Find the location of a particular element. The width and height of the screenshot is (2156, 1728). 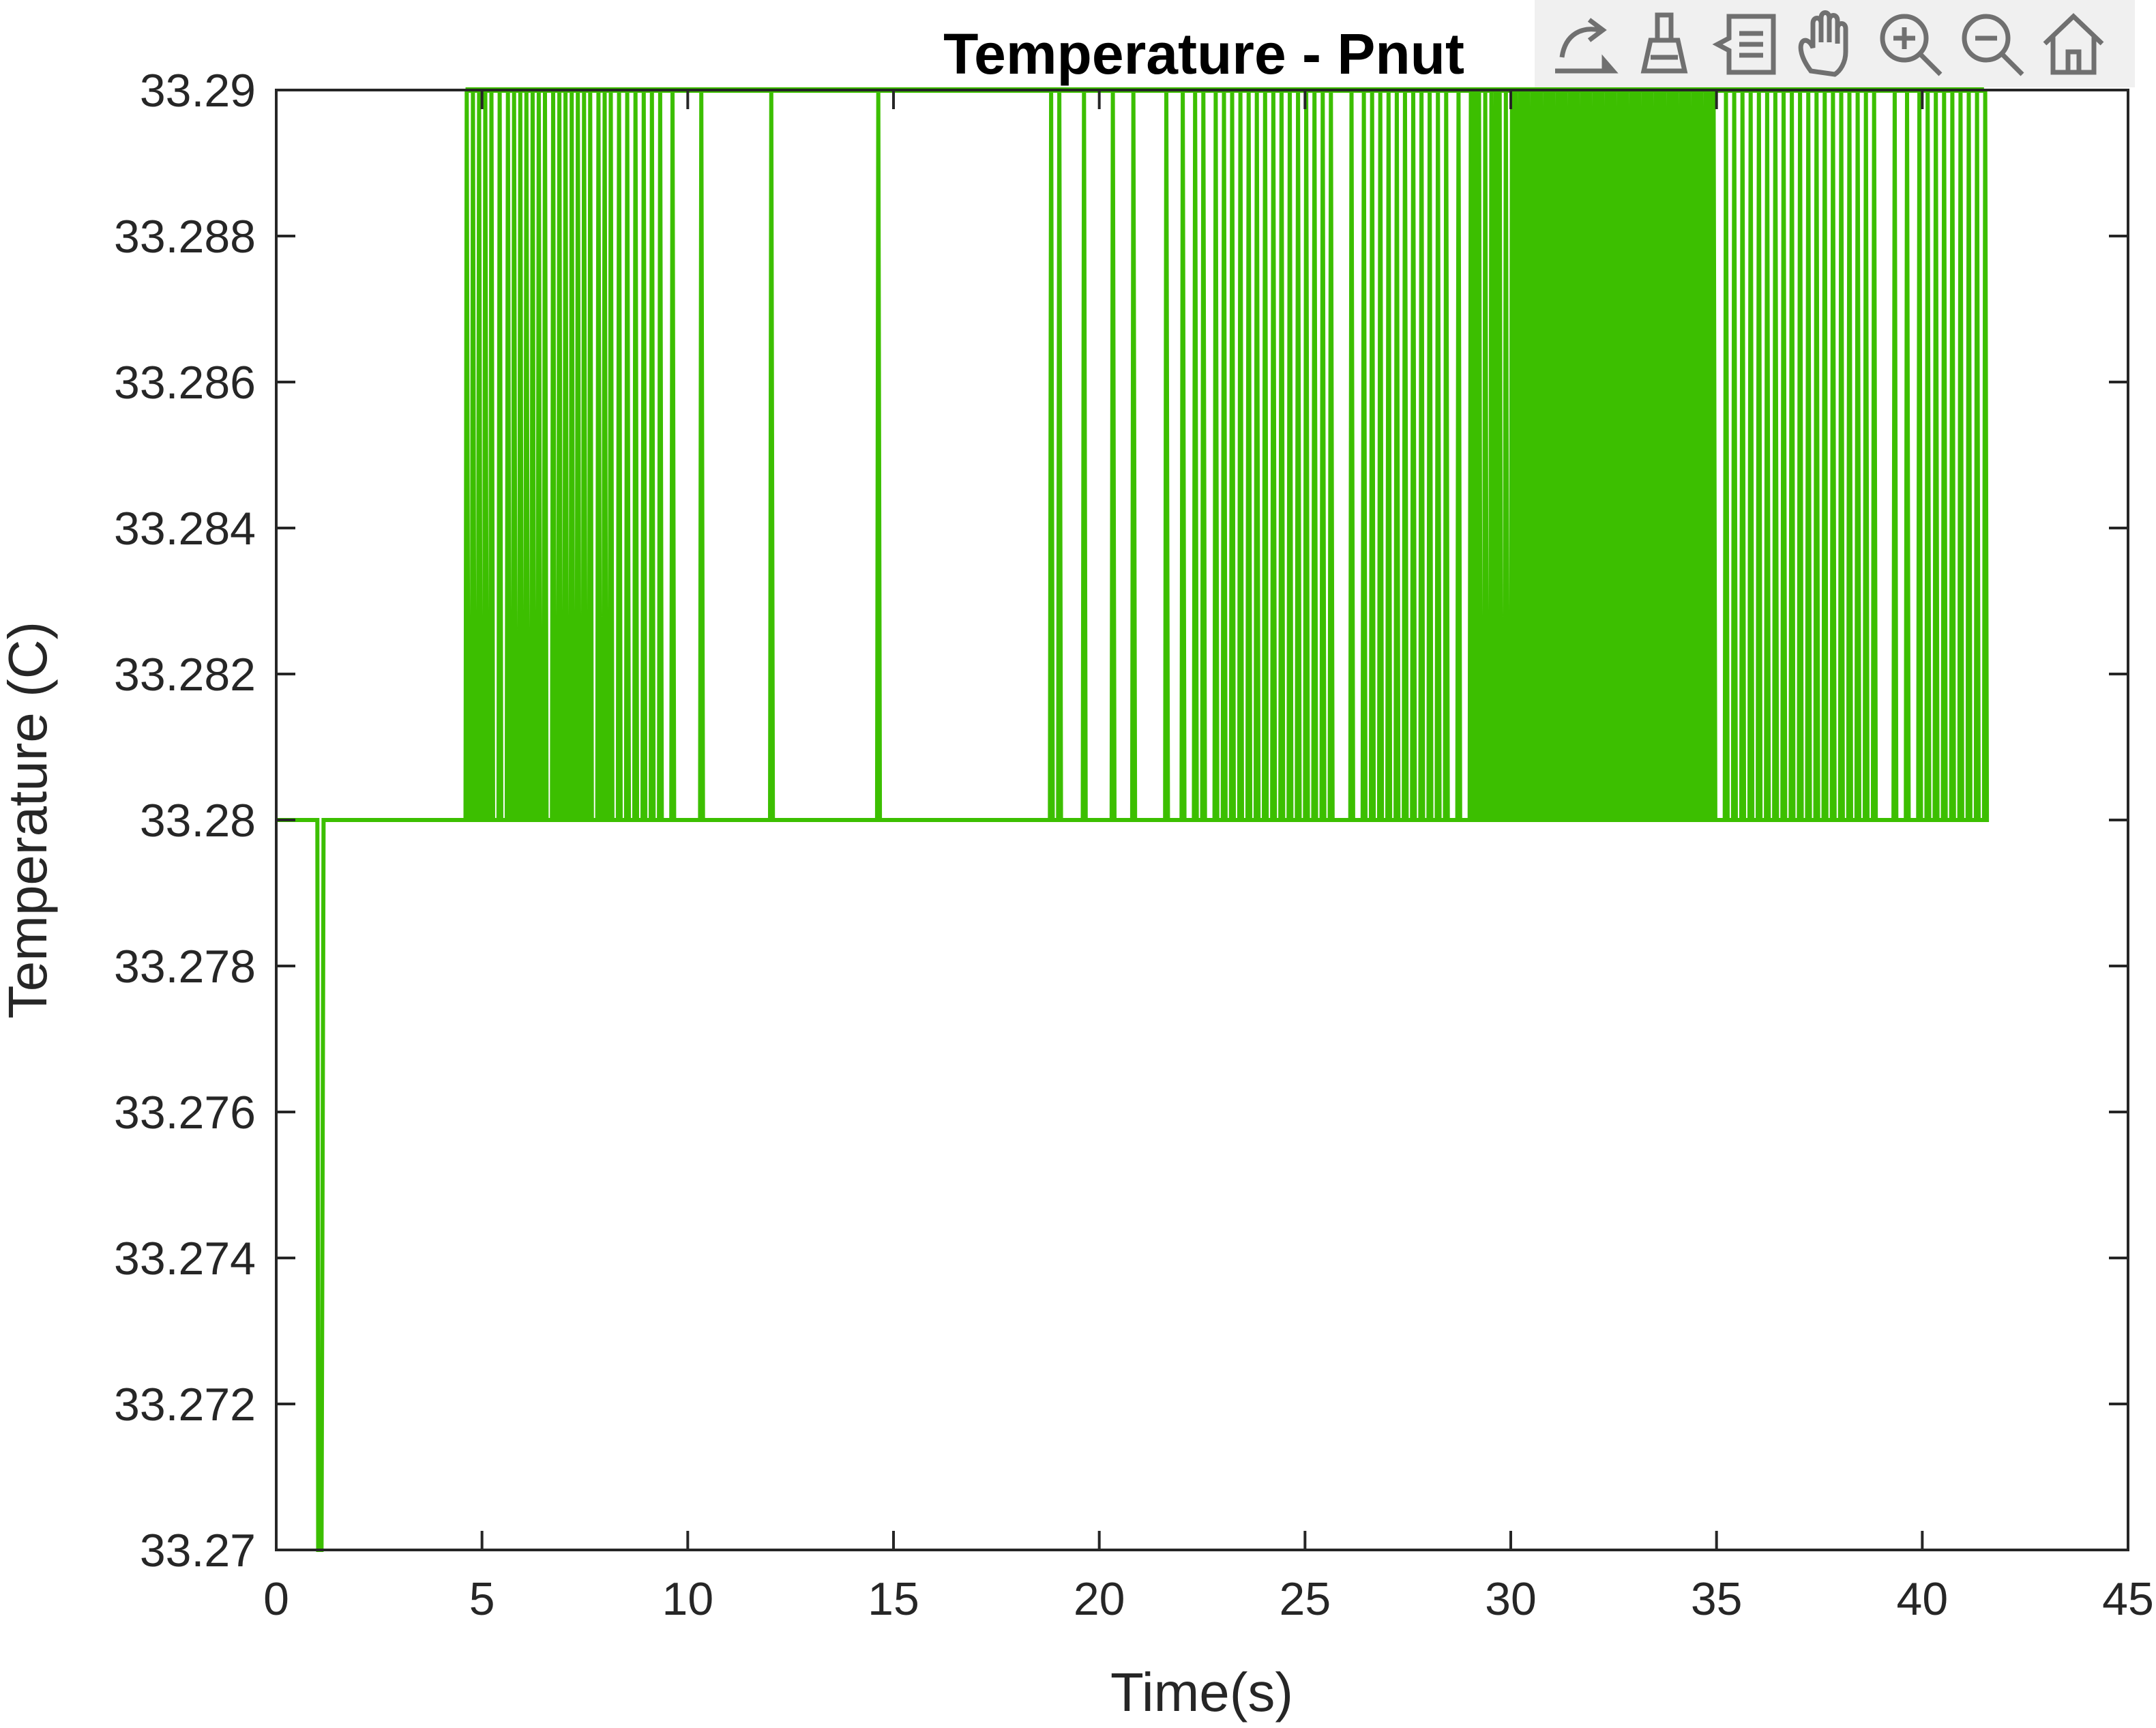

zoom-in-icon is located at coordinates (1911, 45).